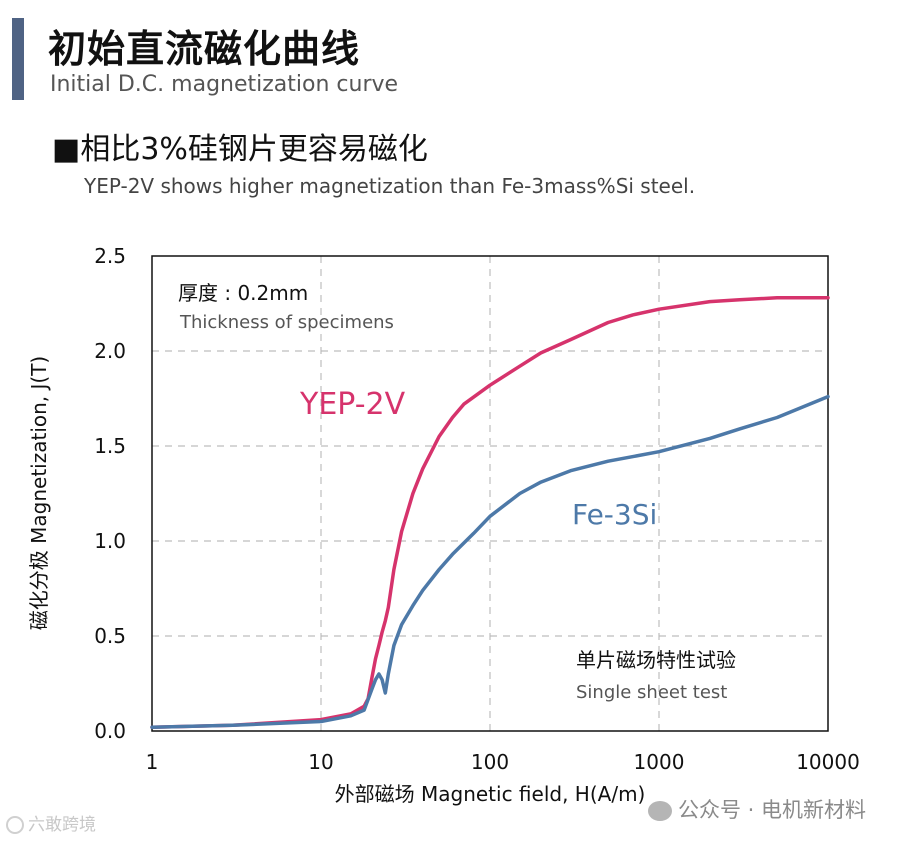  What do you see at coordinates (240, 149) in the screenshot?
I see `subtitle-zh: ■相比3%硅钢片更容易磁化` at bounding box center [240, 149].